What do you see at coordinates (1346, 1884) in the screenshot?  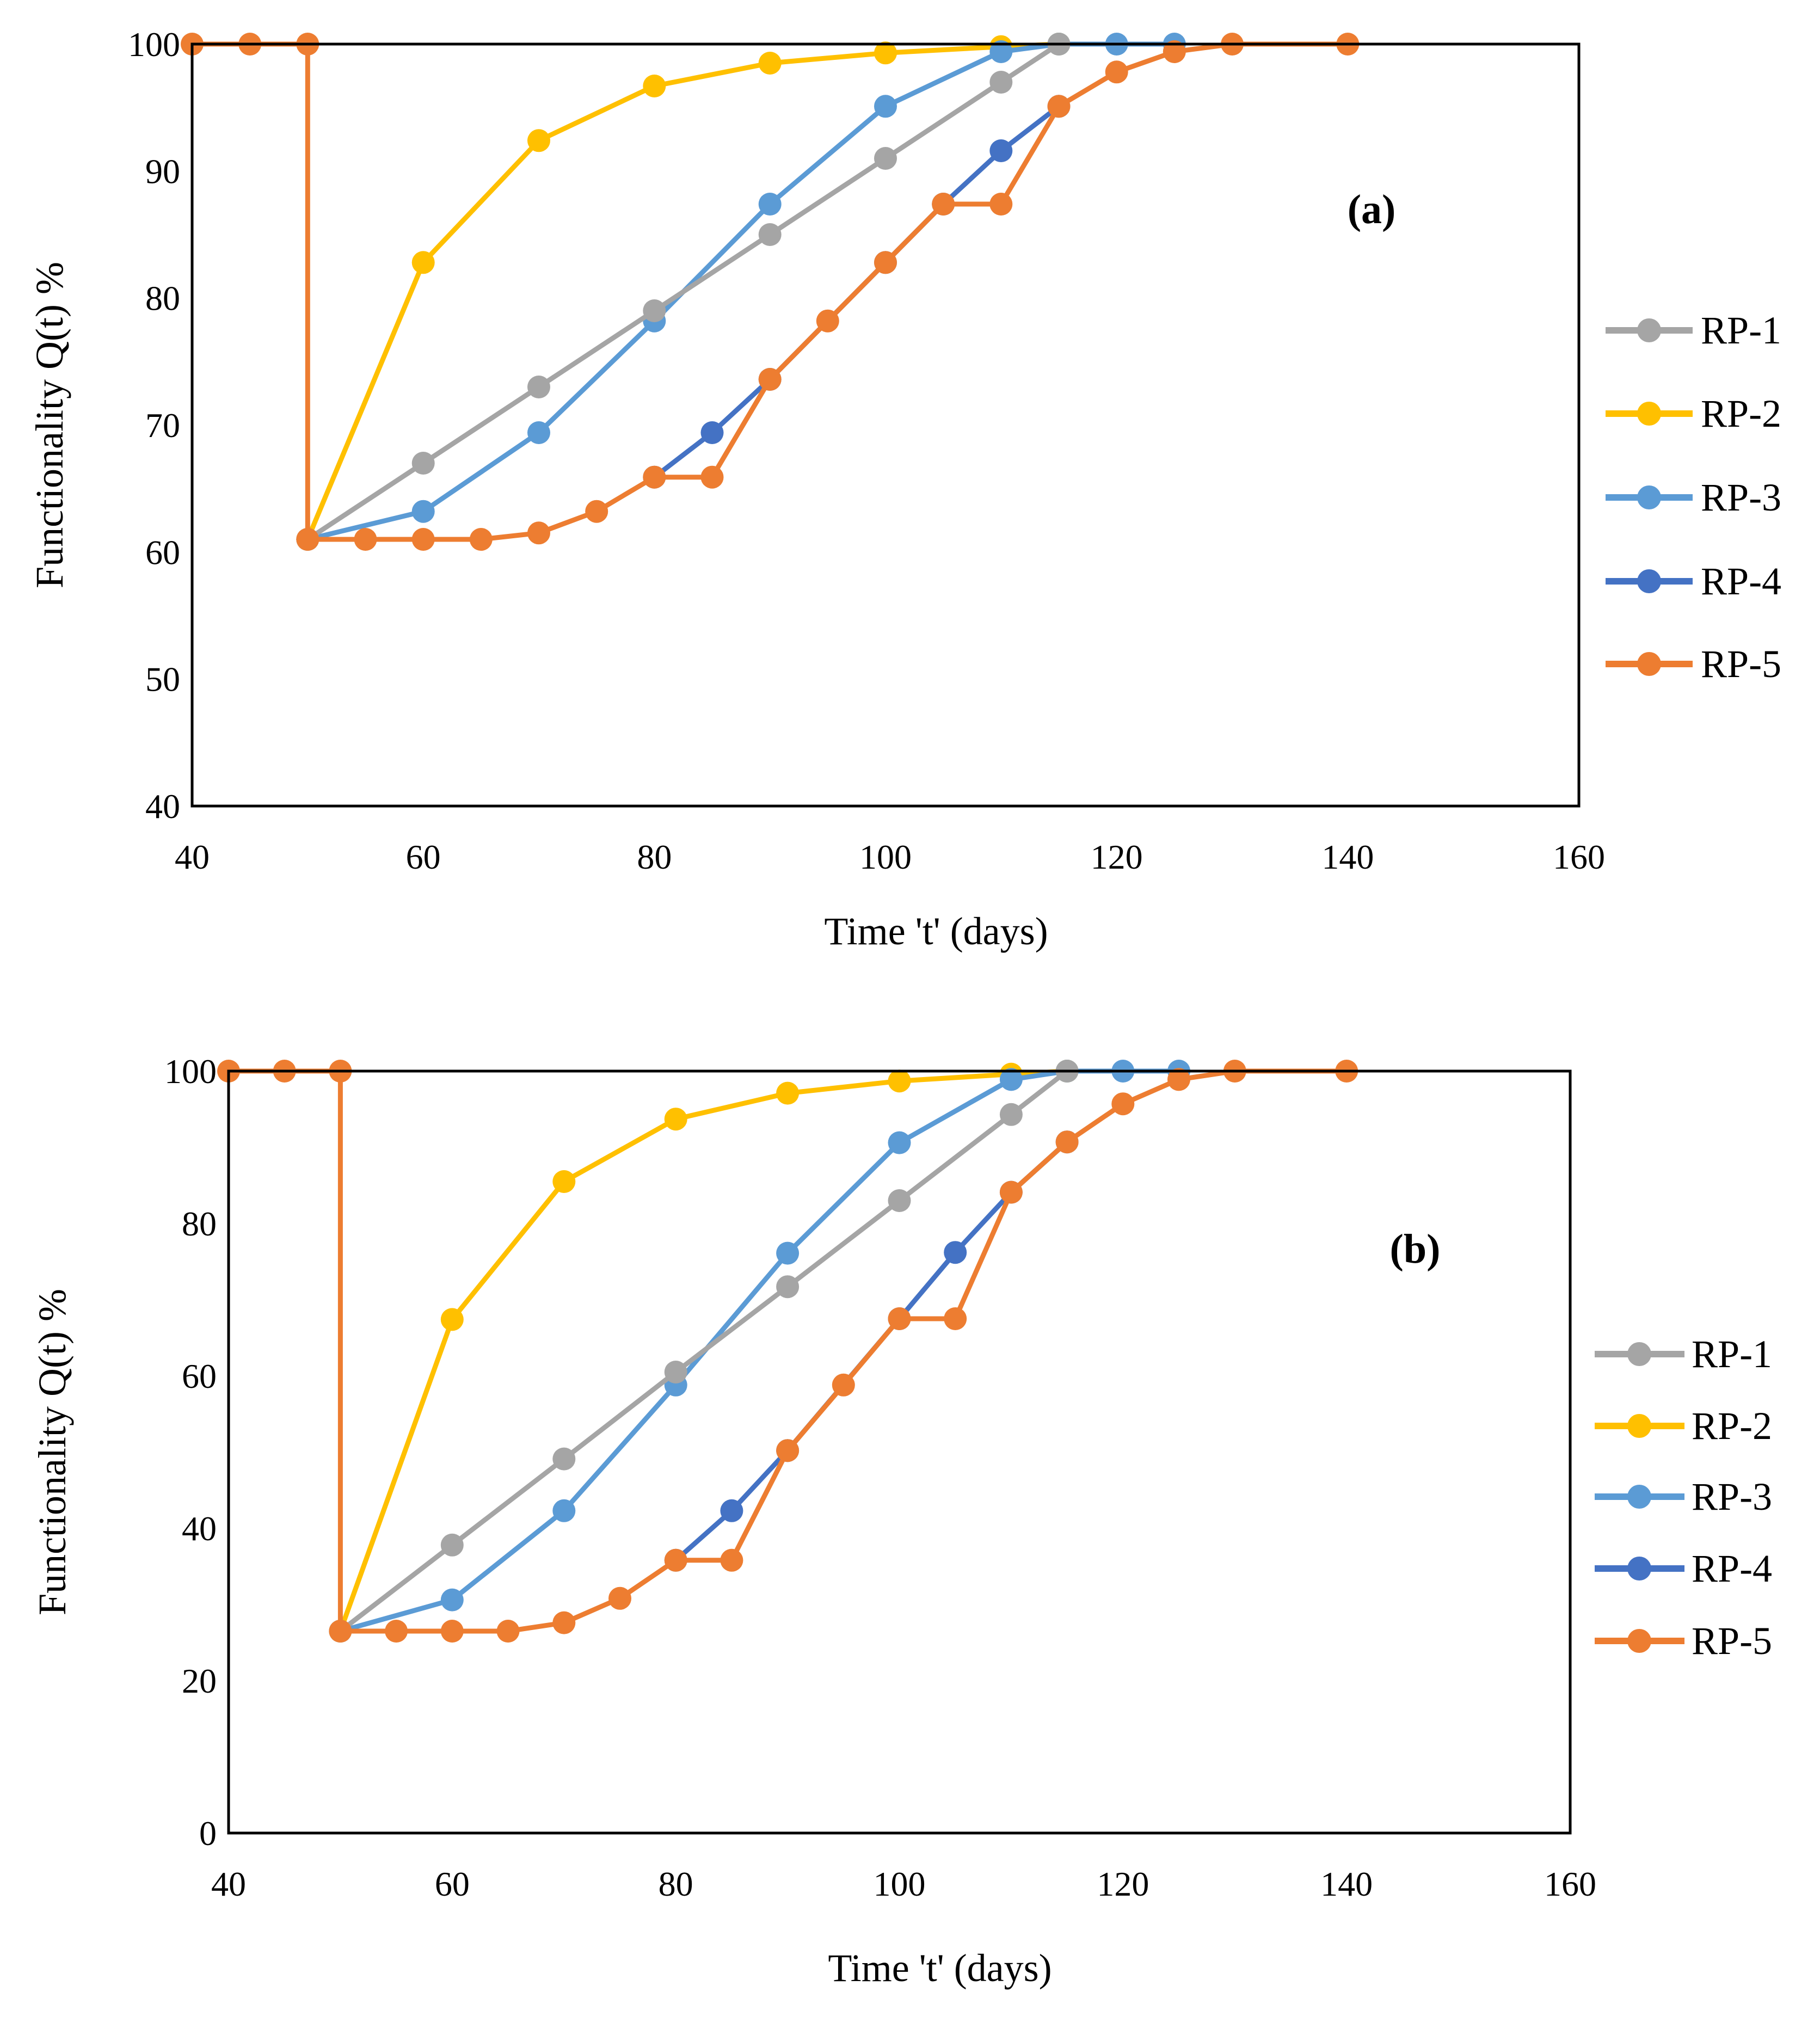 I see `chart-b-xtick-label: 140` at bounding box center [1346, 1884].